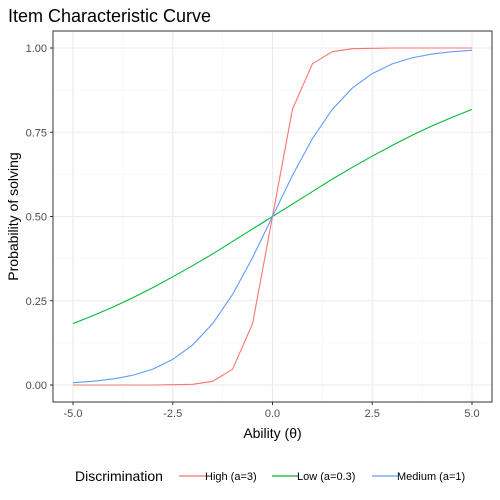 The image size is (500, 500). What do you see at coordinates (36, 386) in the screenshot?
I see `y-tick-label: 0.00` at bounding box center [36, 386].